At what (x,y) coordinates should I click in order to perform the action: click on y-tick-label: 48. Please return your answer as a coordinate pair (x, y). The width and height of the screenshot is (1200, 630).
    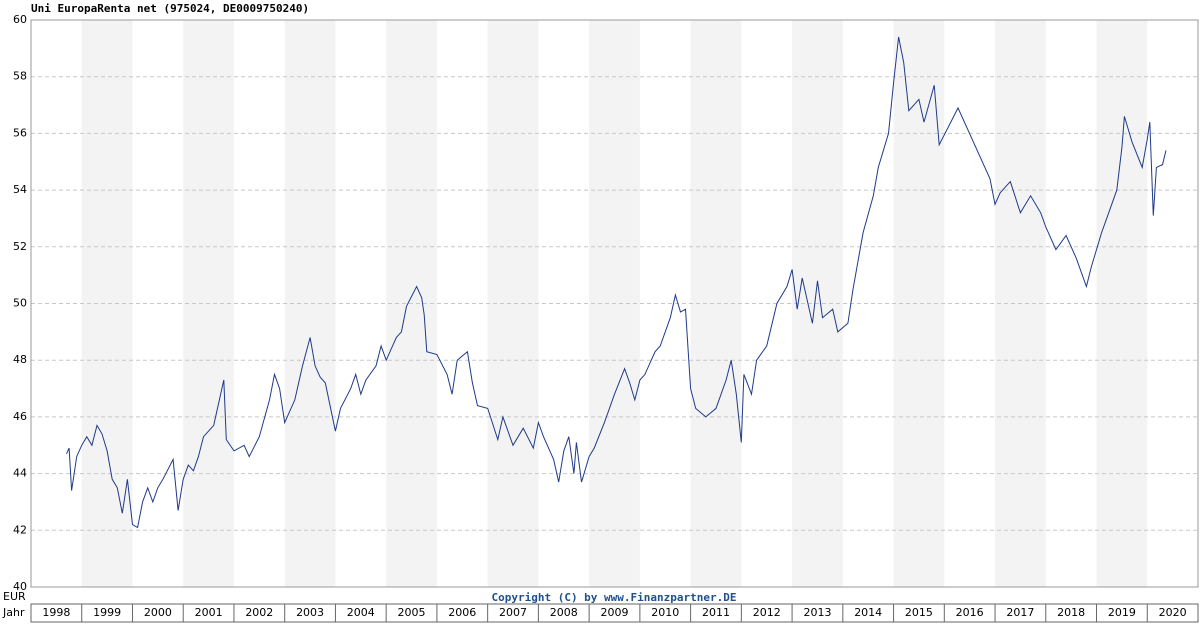
    Looking at the image, I should click on (20, 359).